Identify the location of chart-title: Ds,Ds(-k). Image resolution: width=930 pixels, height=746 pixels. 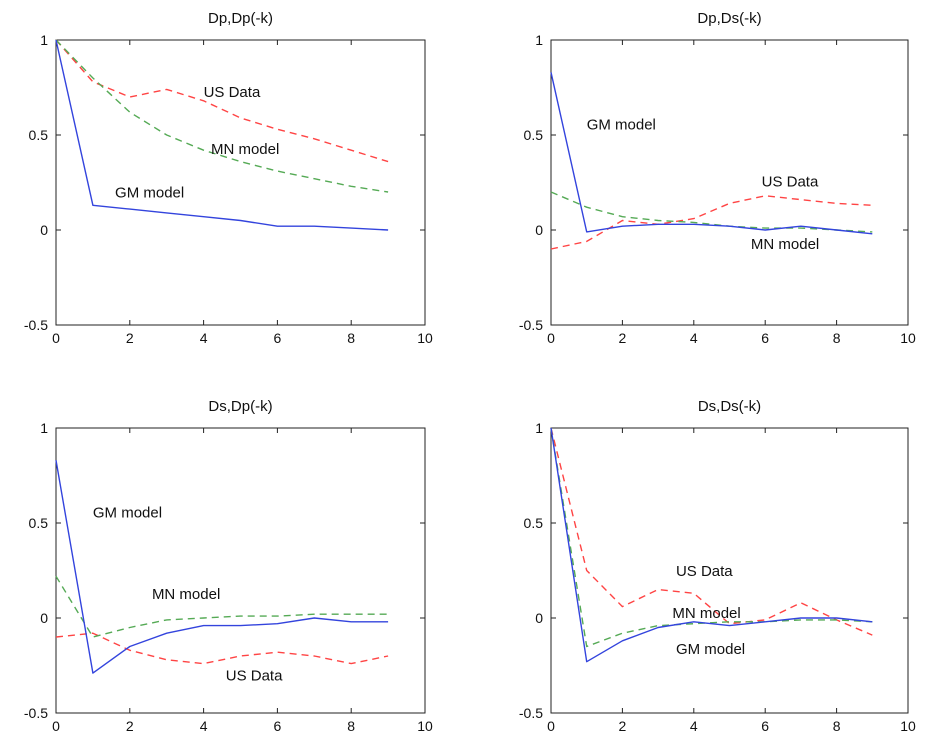
(729, 406).